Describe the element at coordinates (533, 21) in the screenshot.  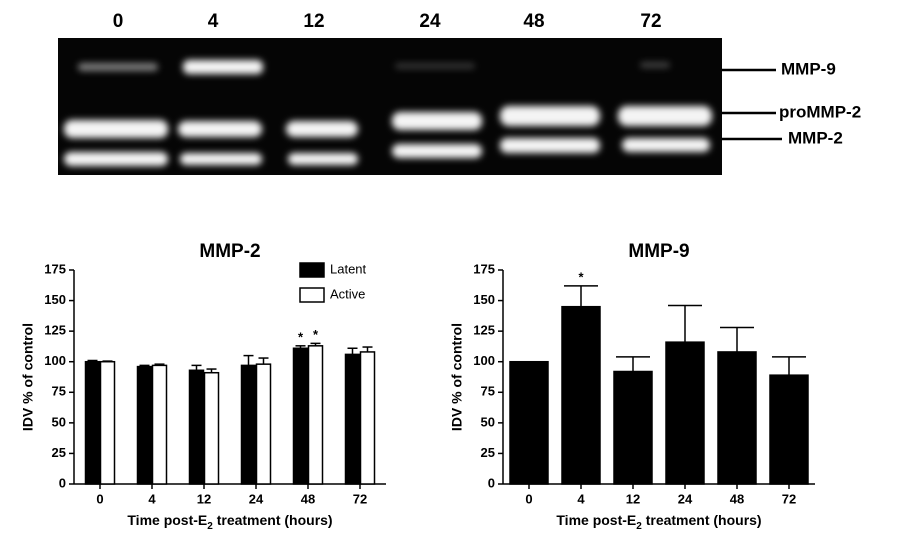
I see `lane-label: 48` at that location.